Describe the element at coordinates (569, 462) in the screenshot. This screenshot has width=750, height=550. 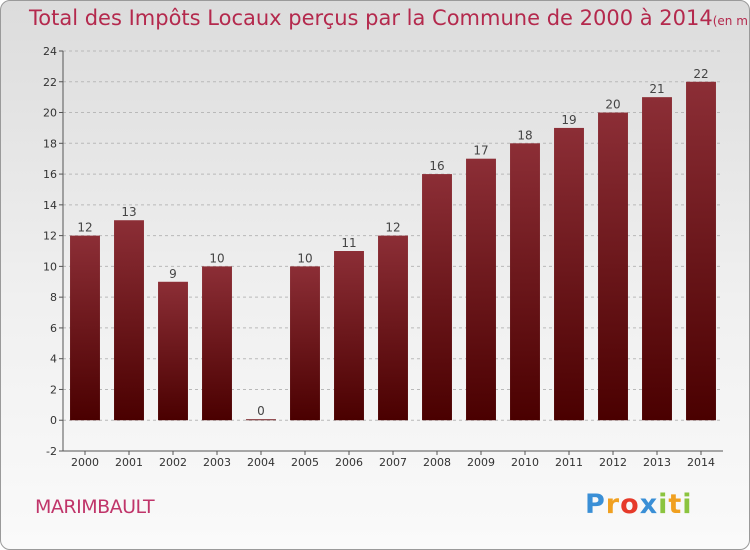
I see `x-tick-label: 2011` at that location.